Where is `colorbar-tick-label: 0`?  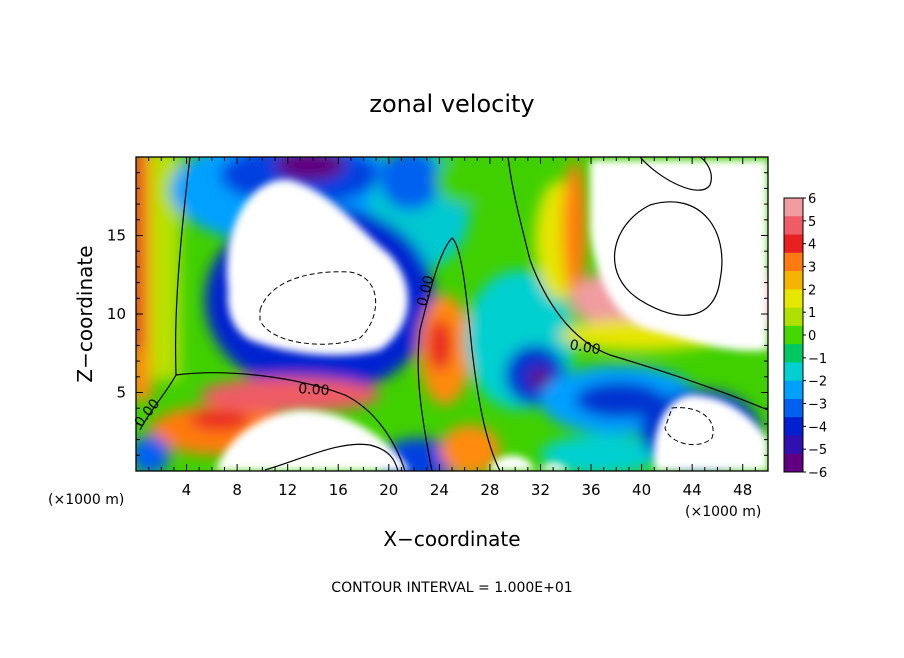
colorbar-tick-label: 0 is located at coordinates (812, 336).